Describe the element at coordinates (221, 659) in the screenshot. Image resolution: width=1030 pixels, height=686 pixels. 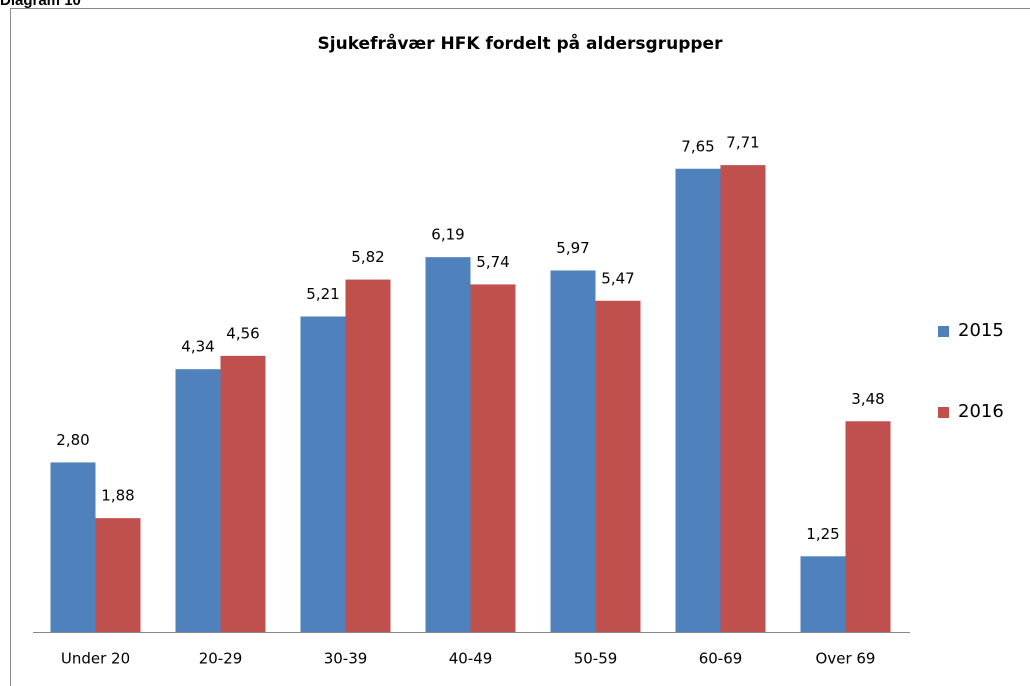
I see `x-tick-label: 20-29` at that location.